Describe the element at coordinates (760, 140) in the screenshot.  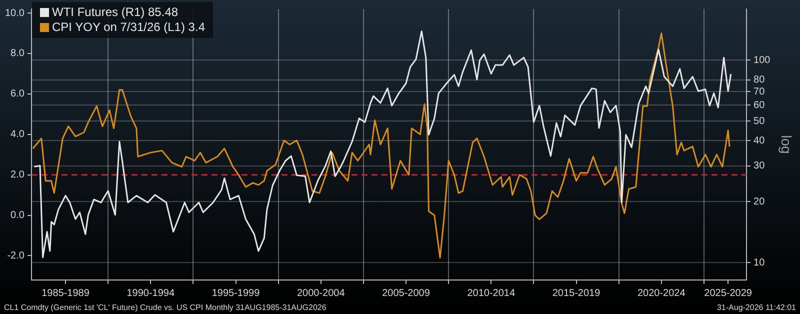
I see `y2-tick-label: 40` at that location.